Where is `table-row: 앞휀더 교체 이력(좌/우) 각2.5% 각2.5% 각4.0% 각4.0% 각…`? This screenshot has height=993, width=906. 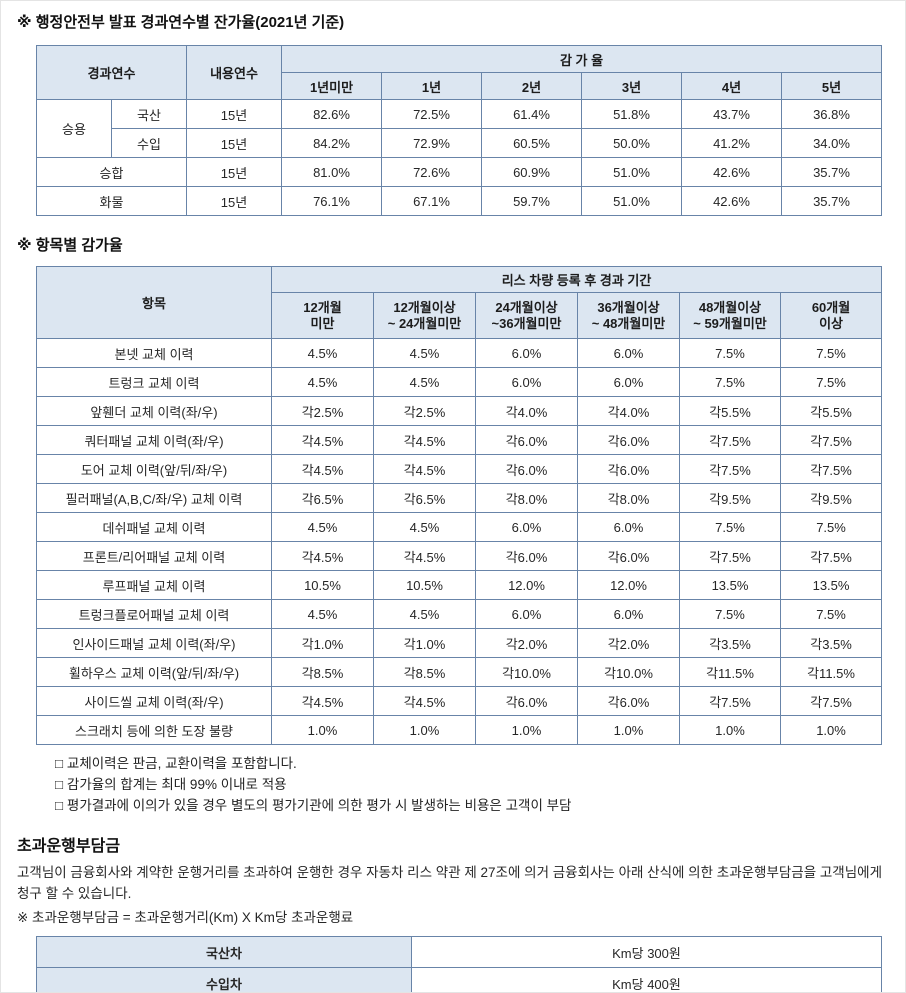 table-row: 앞휀더 교체 이력(좌/우) 각2.5% 각2.5% 각4.0% 각4.0% 각… is located at coordinates (459, 411).